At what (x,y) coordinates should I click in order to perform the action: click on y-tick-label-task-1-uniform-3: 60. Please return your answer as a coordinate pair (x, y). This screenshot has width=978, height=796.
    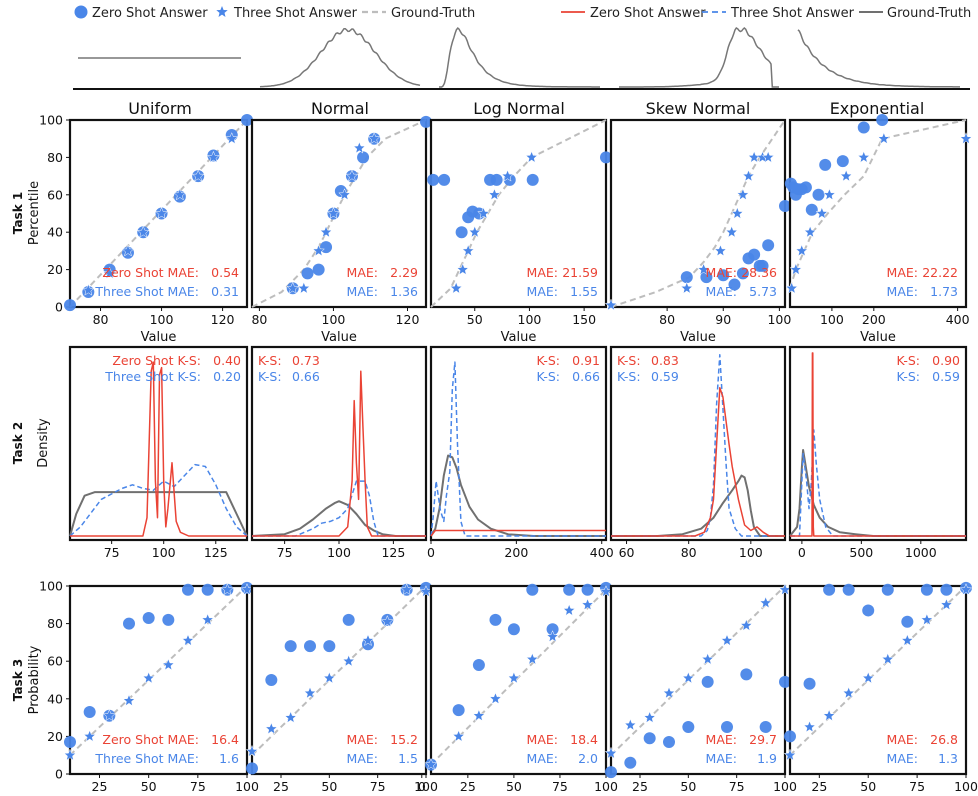
    Looking at the image, I should click on (55, 194).